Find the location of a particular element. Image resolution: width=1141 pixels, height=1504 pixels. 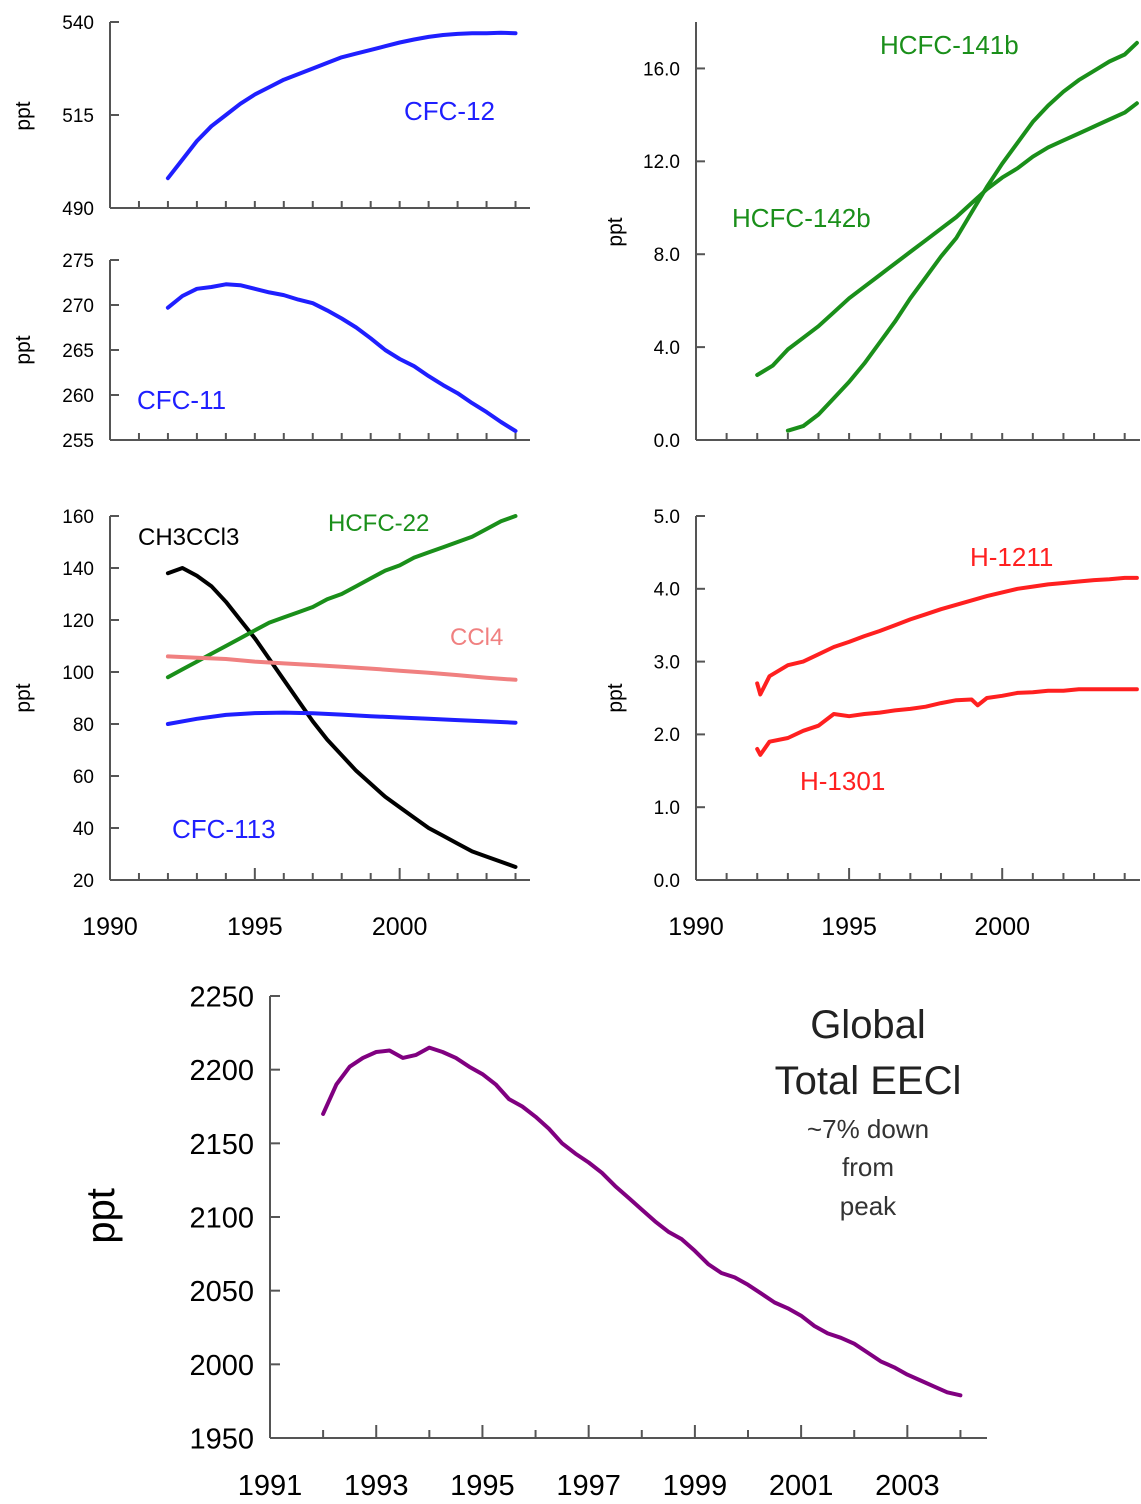

series-line-hcfc-142b is located at coordinates (947, 239).